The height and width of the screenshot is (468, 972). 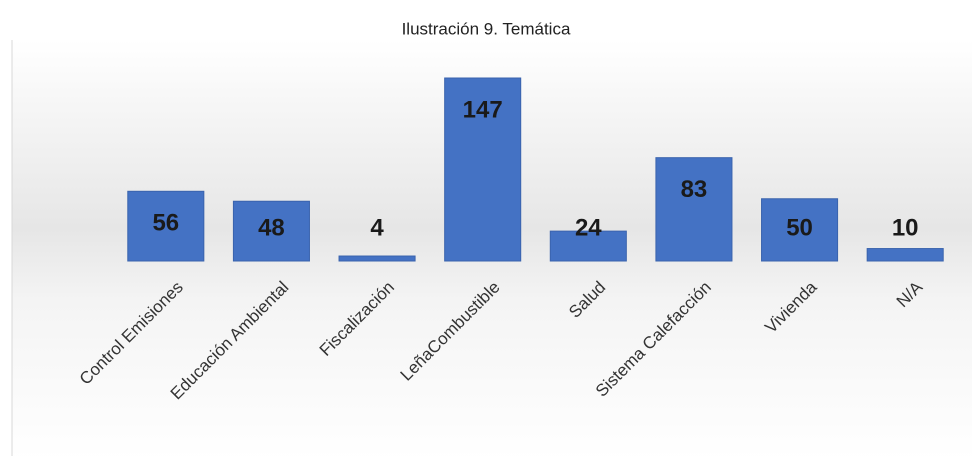 What do you see at coordinates (486, 28) in the screenshot?
I see `chart-title: Ilustración 9. Temática` at bounding box center [486, 28].